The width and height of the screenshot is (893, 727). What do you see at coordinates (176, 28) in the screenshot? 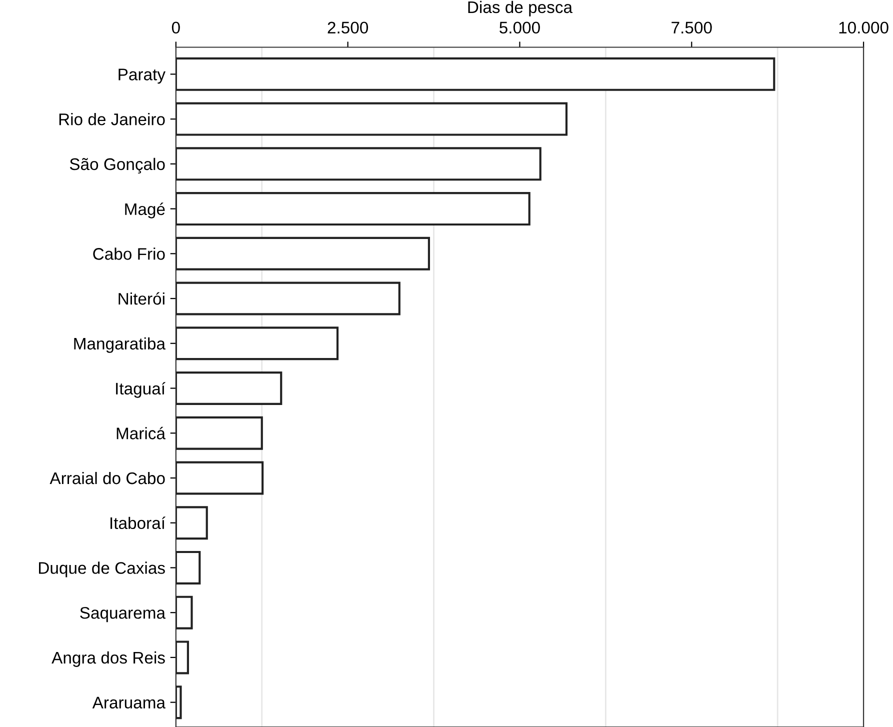
I see `x-tick-label: 0` at bounding box center [176, 28].